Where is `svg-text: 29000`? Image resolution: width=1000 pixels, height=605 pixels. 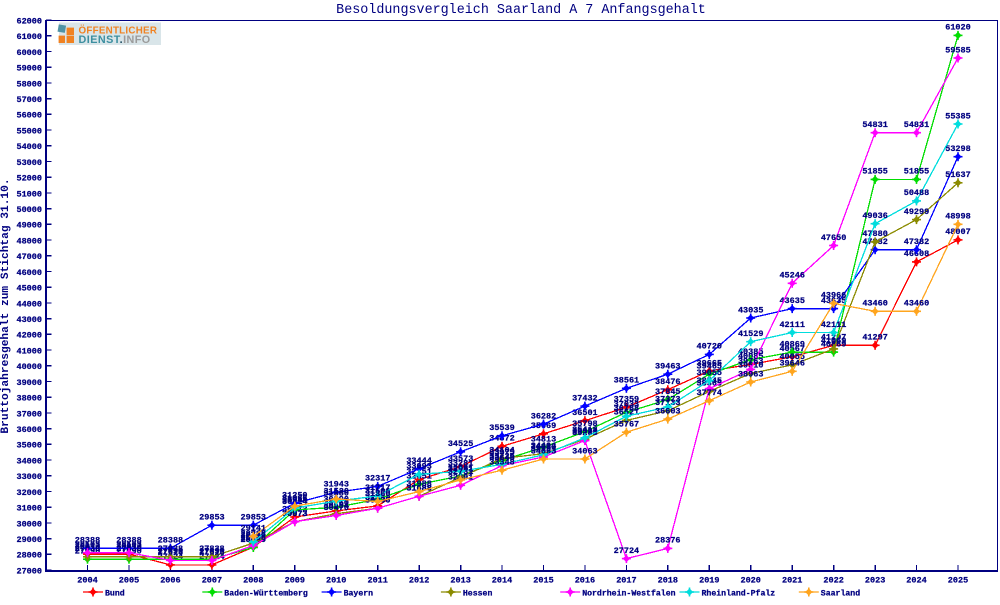 svg-text: 29000 is located at coordinates (29, 540).